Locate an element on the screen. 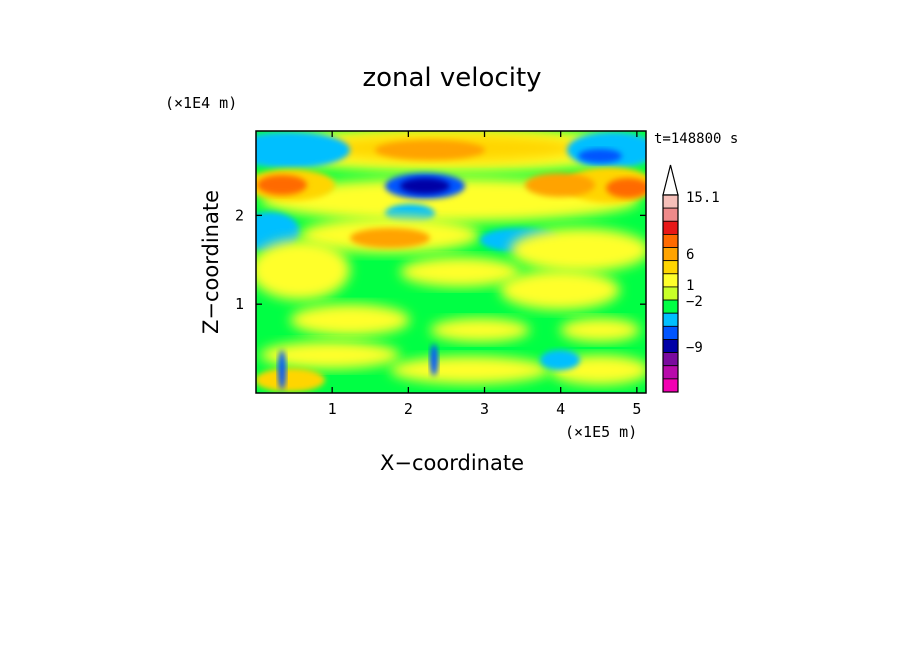 Image resolution: width=904 pixels, height=654 pixels. x-tick-label-2: 3 is located at coordinates (484, 409).